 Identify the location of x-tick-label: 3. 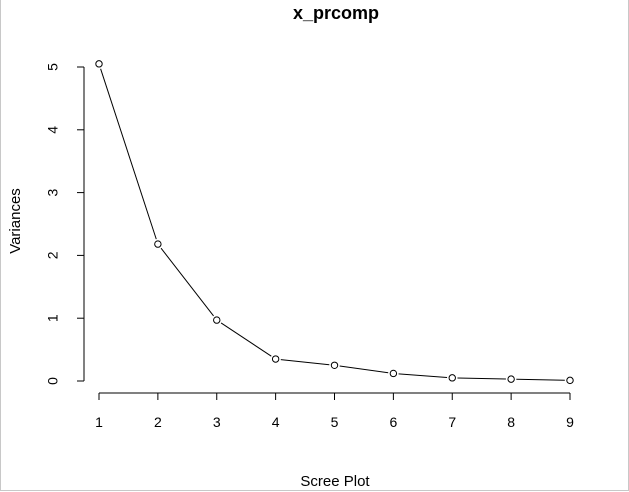
(217, 422).